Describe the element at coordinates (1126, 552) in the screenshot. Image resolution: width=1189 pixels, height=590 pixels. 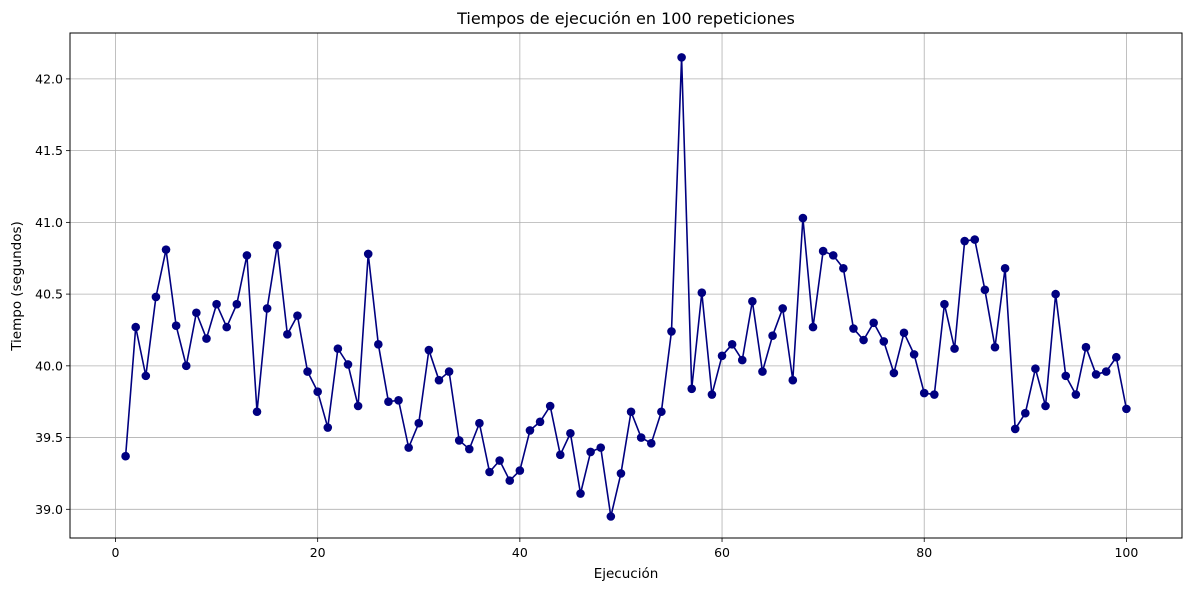
I see `x-tick-label: 100` at that location.